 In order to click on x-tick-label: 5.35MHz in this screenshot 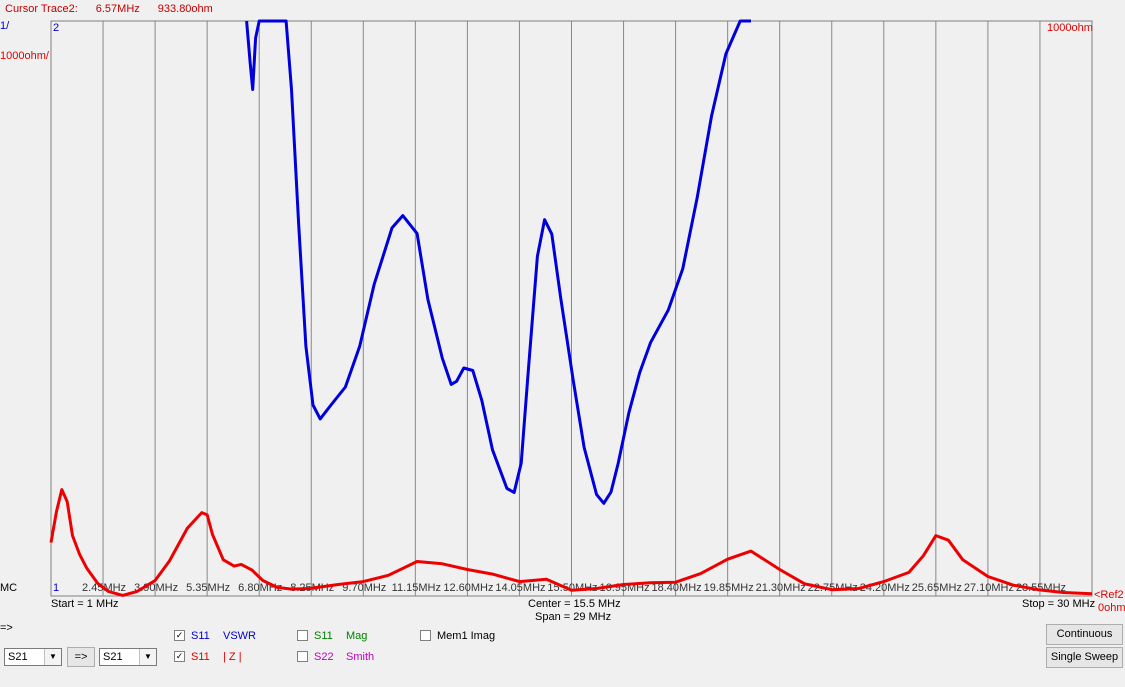, I will do `click(208, 588)`.